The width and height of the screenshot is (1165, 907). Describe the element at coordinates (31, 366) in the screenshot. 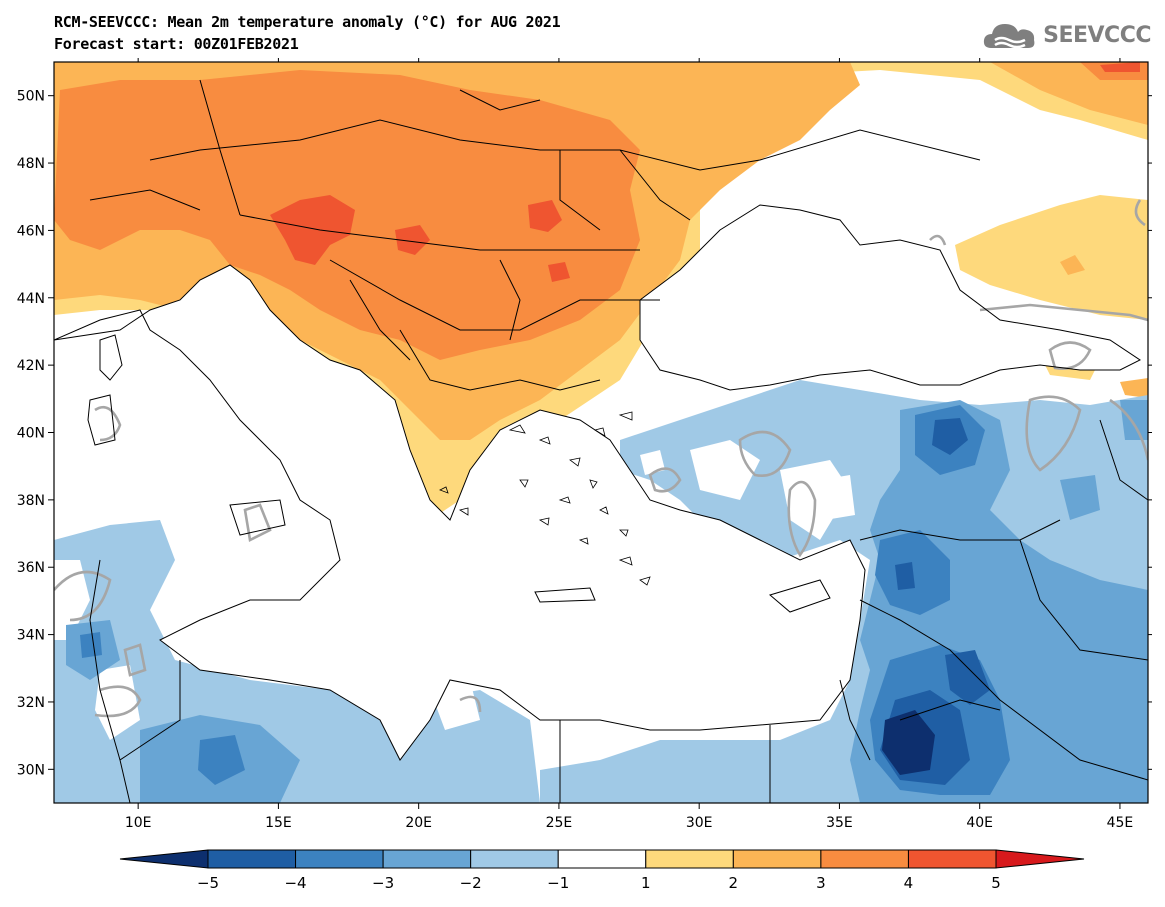

I see `lat-tick-label: 42N` at that location.